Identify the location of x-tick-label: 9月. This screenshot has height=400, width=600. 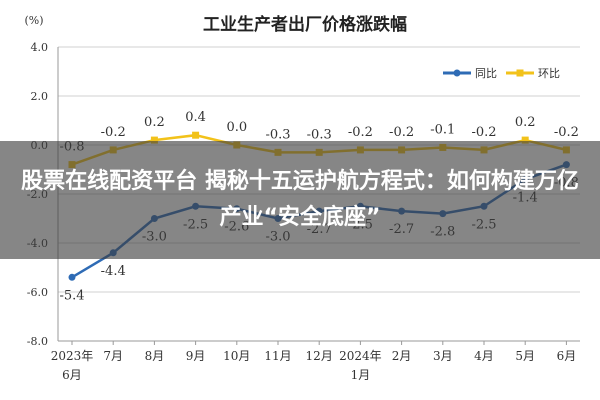
(196, 356).